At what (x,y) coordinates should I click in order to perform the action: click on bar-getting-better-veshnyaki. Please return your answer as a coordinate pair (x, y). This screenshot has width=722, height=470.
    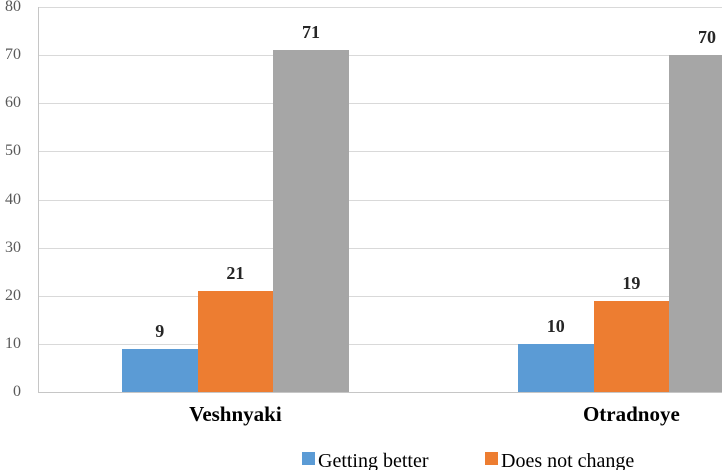
    Looking at the image, I should click on (160, 370).